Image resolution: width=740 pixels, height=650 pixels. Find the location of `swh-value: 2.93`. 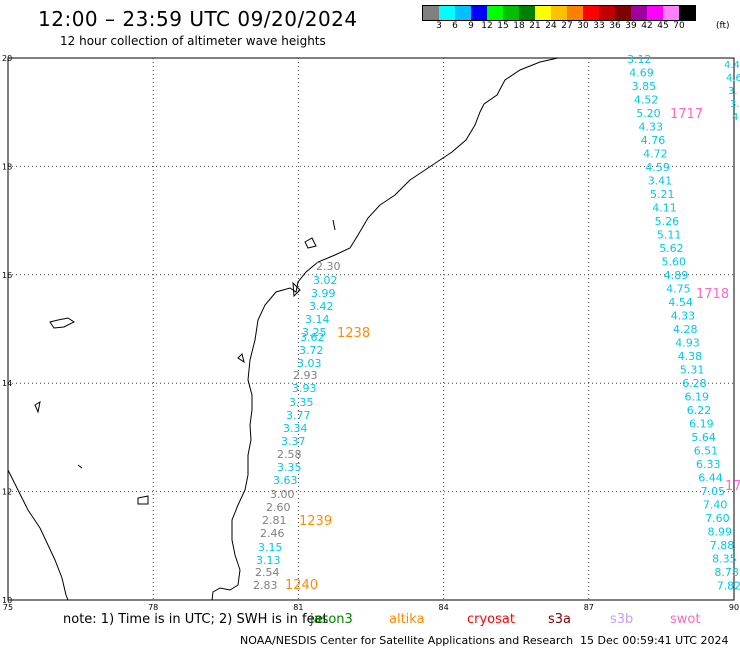

swh-value: 2.93 is located at coordinates (305, 375).